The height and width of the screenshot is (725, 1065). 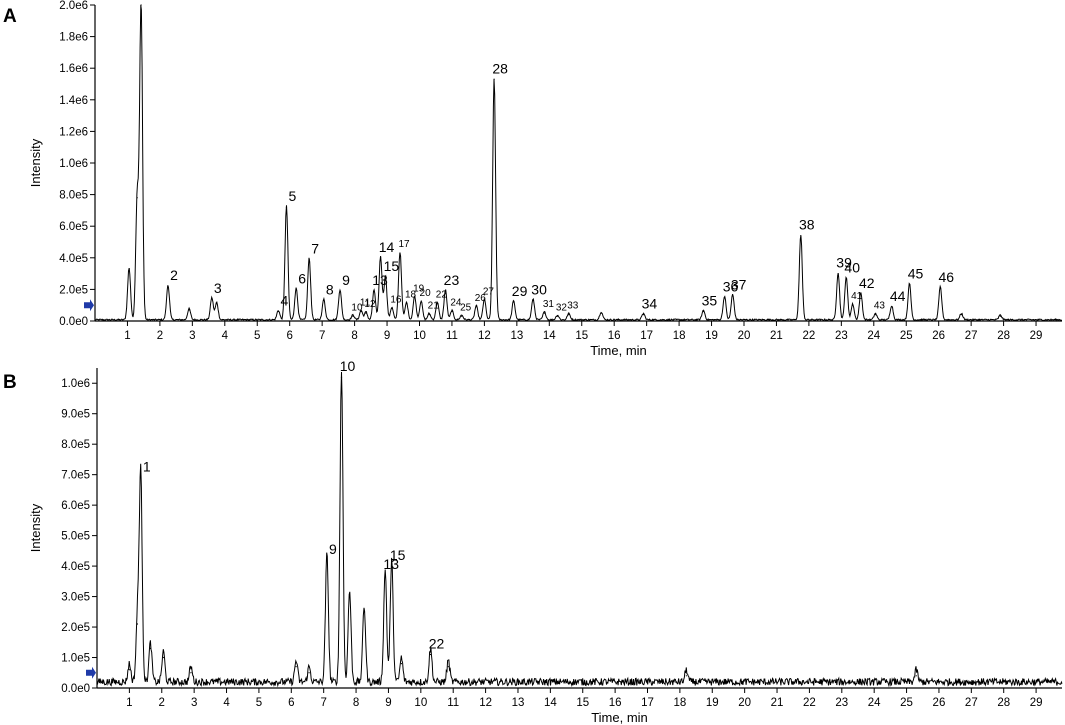 What do you see at coordinates (744, 336) in the screenshot?
I see `x-tick-label: 20` at bounding box center [744, 336].